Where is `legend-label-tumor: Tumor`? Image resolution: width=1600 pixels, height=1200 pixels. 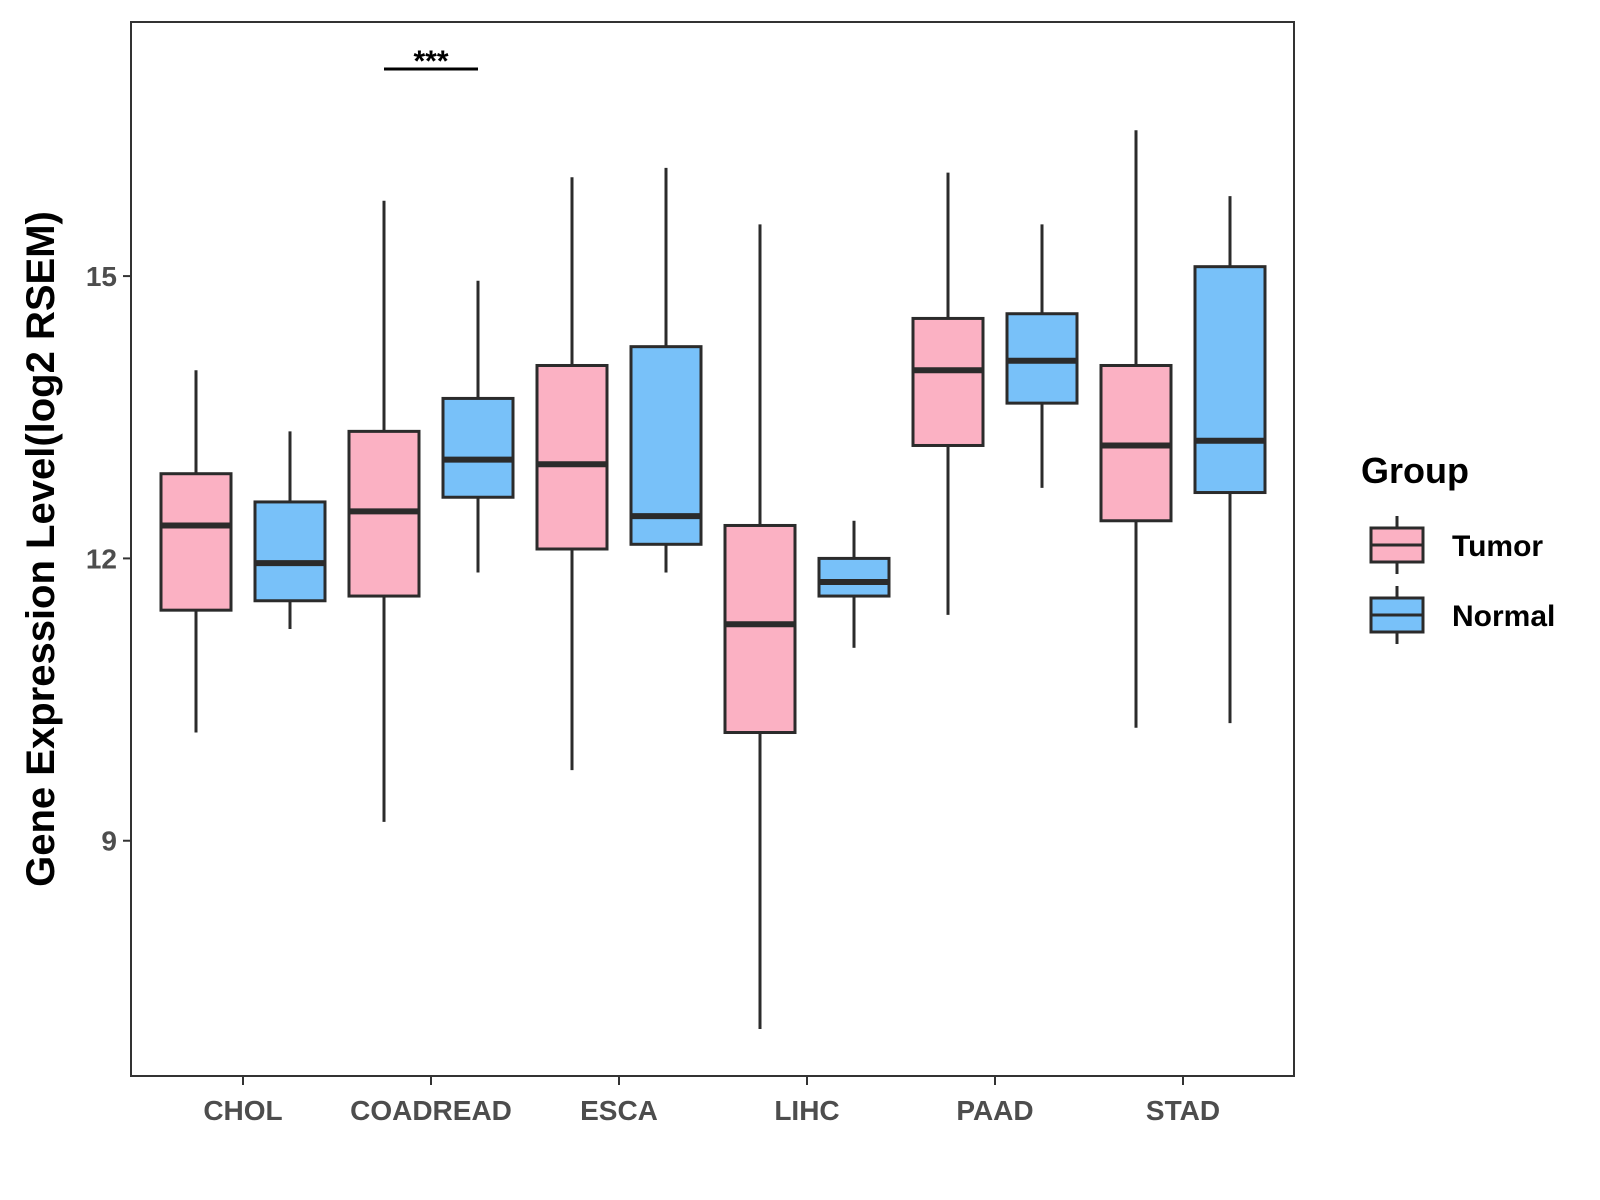 legend-label-tumor: Tumor is located at coordinates (1497, 546).